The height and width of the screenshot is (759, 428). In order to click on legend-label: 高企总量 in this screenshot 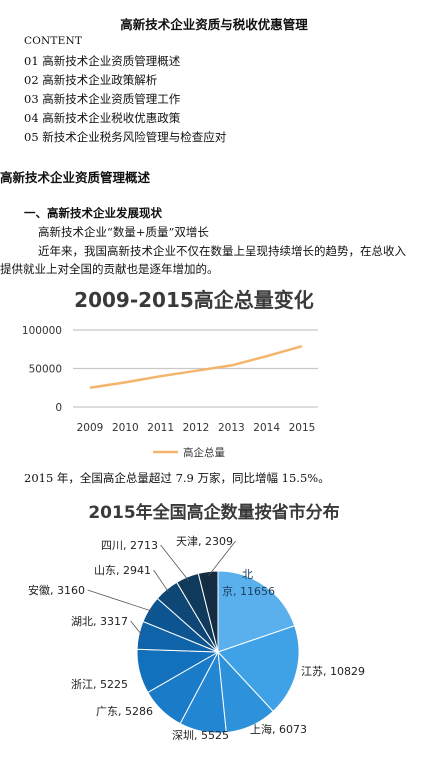, I will do `click(204, 452)`.